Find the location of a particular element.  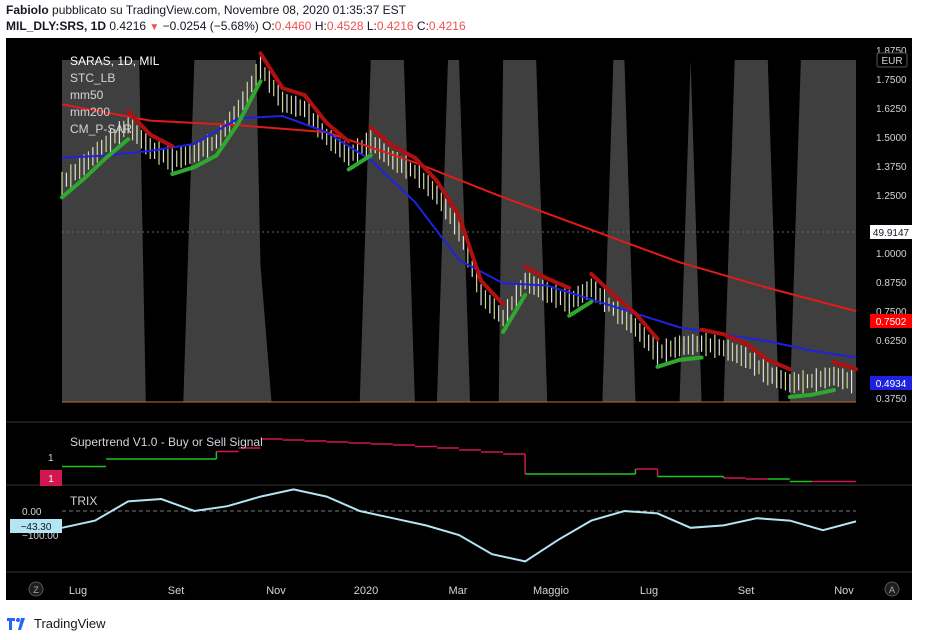

trix-pane is located at coordinates (459, 523).